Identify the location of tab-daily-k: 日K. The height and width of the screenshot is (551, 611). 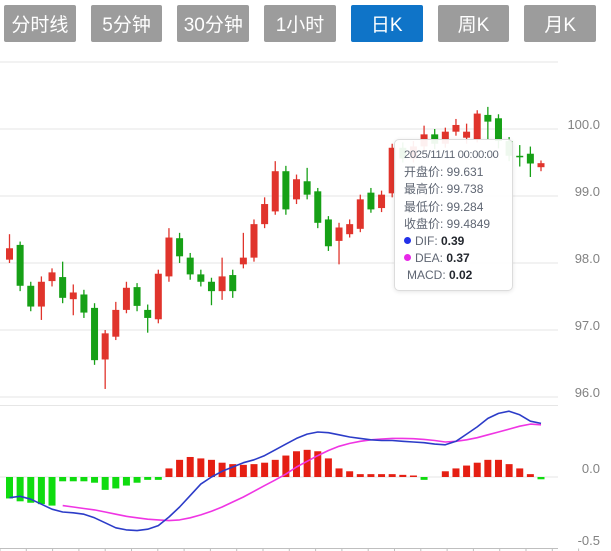
(386, 23).